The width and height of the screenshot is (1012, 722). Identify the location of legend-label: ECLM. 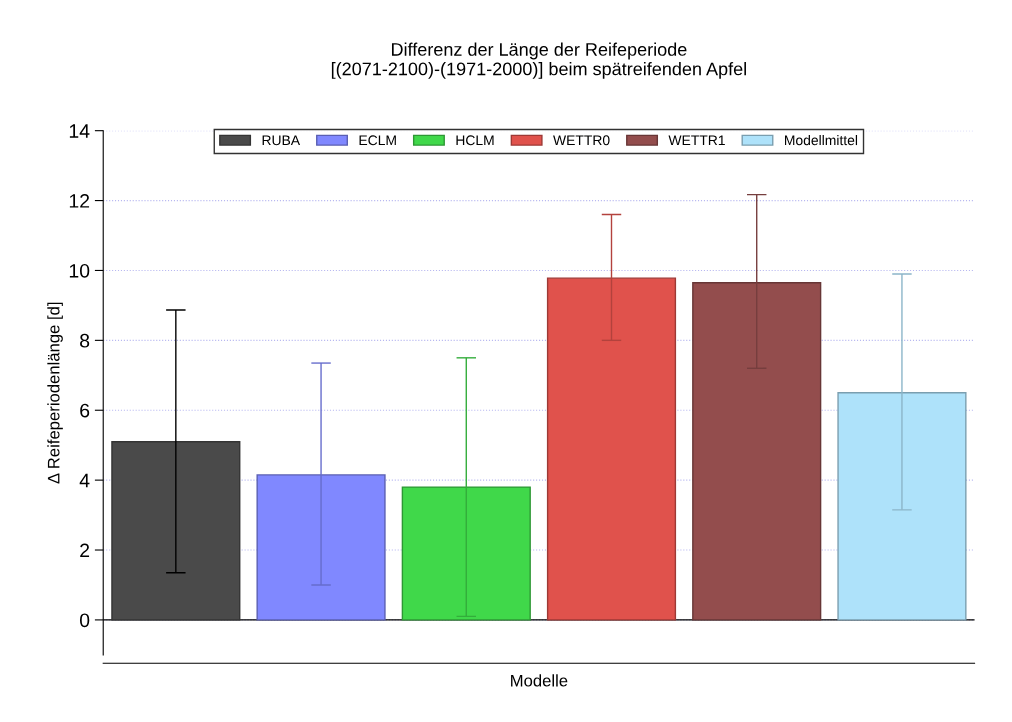
(377, 140).